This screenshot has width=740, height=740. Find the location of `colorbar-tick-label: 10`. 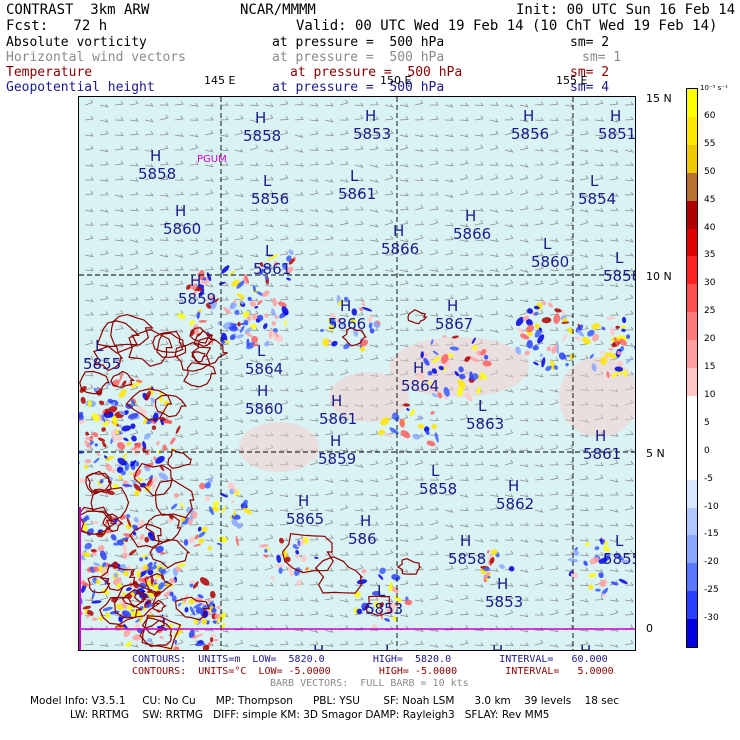

colorbar-tick-label: 10 is located at coordinates (710, 394).